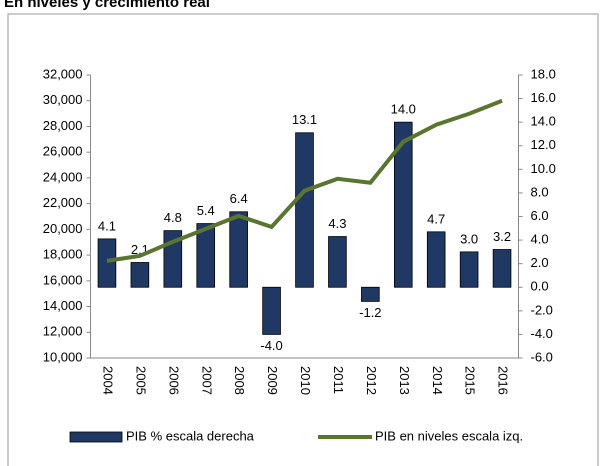 This screenshot has height=466, width=608. I want to click on data-label: 4.1, so click(107, 225).